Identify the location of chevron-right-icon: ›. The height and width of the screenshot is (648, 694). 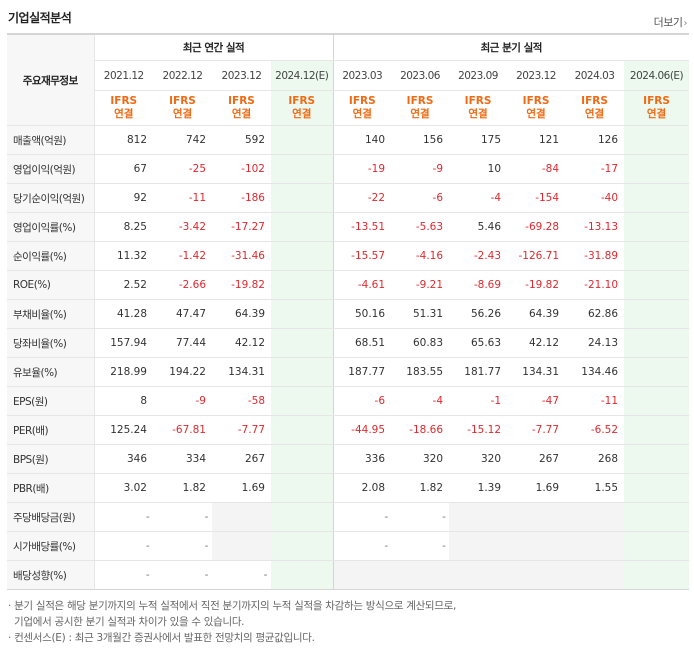
(685, 23).